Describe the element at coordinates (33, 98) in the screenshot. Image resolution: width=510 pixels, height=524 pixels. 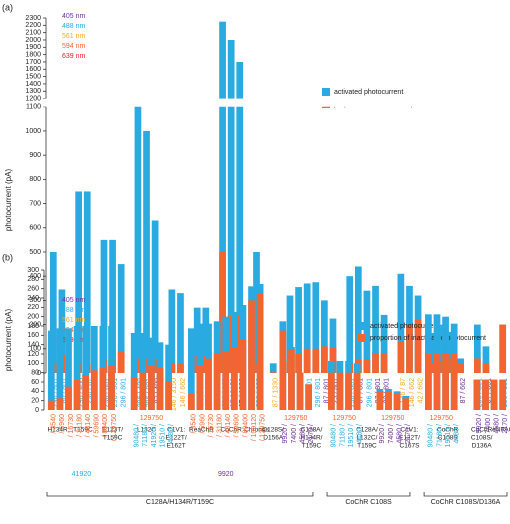
I see `y-tick-label: 1200` at that location.